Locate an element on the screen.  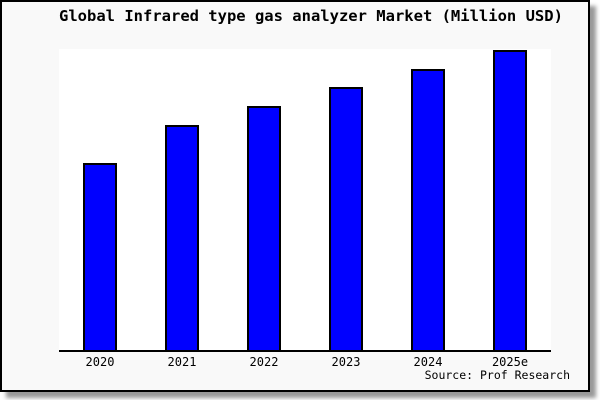
source-text: Source: Prof Research is located at coordinates (497, 375).